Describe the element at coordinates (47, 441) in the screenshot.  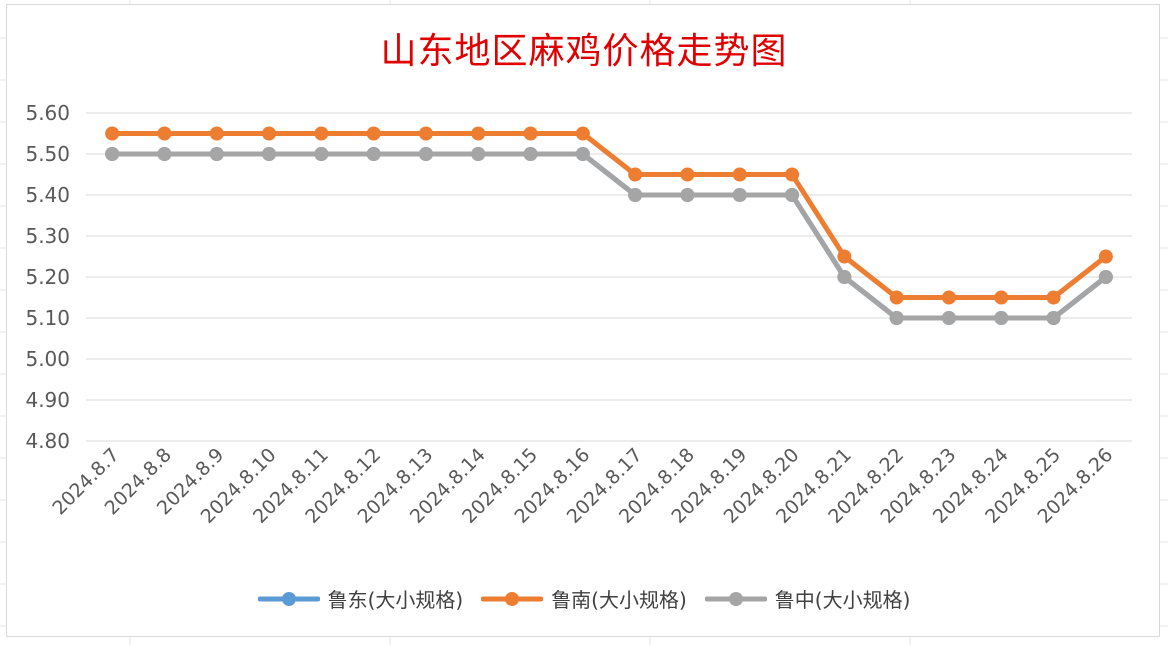
I see `y-tick-label: 4.80` at that location.